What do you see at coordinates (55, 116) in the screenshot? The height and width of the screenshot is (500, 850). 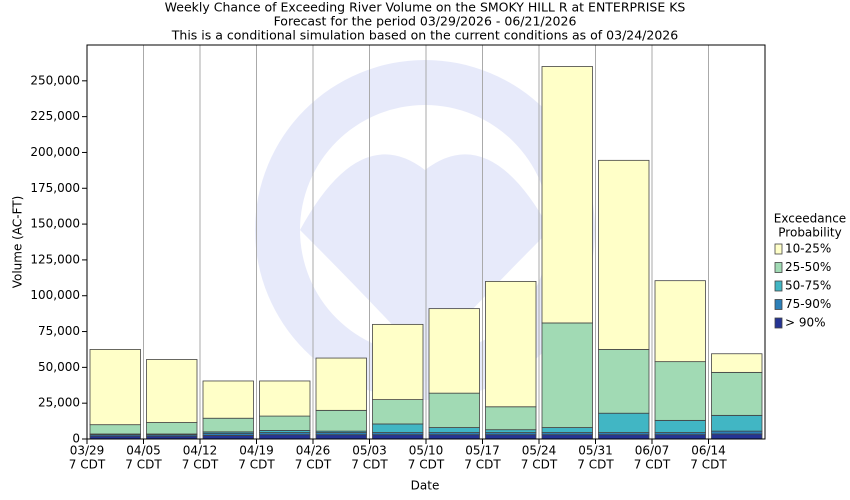 I see `y-tick-label: 225,000` at bounding box center [55, 116].